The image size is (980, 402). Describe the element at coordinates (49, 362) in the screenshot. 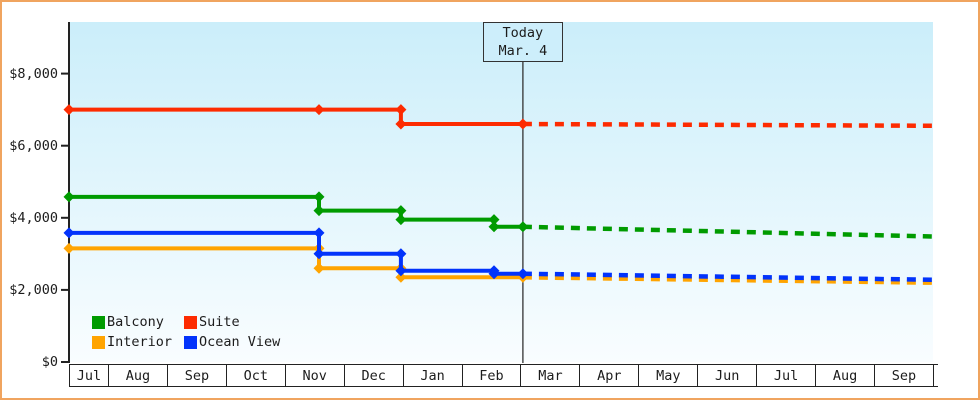

I see `y-axis-label: $0` at that location.